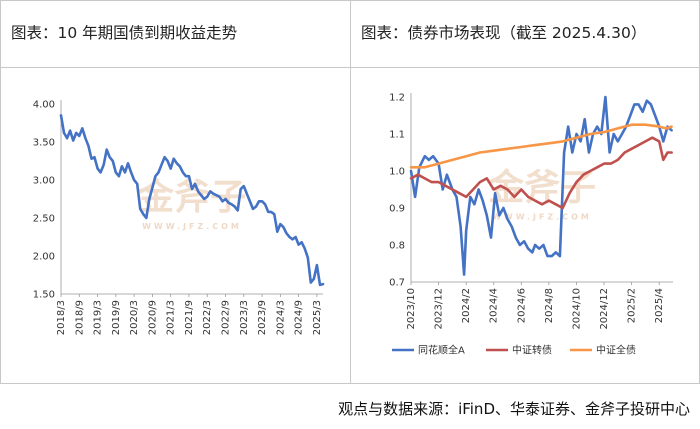 This screenshot has width=700, height=429. What do you see at coordinates (411, 309) in the screenshot?
I see `x-tick-label: 2023/10` at bounding box center [411, 309].